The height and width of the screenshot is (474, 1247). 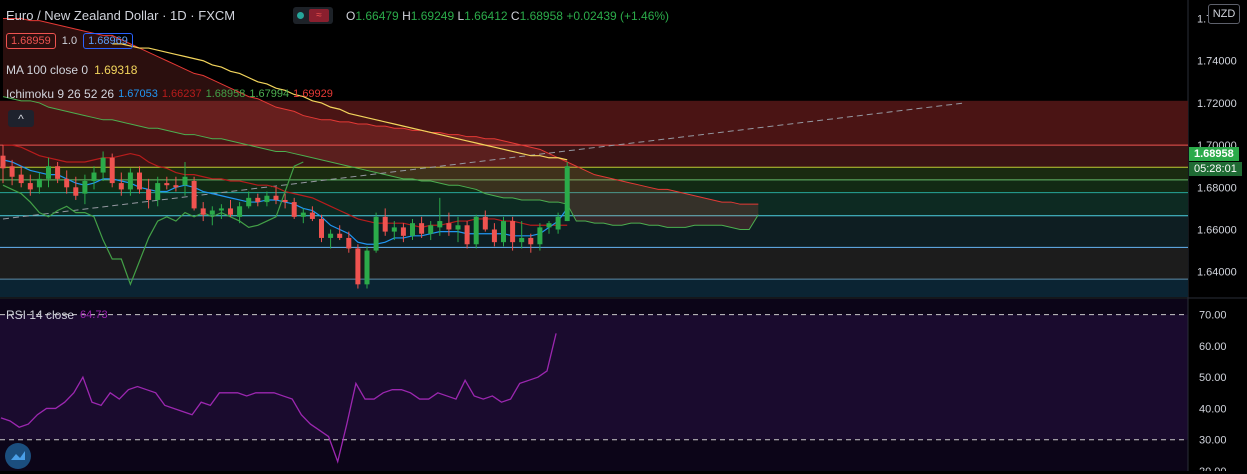 What do you see at coordinates (1224, 14) in the screenshot?
I see `currency-badge: NZD` at bounding box center [1224, 14].